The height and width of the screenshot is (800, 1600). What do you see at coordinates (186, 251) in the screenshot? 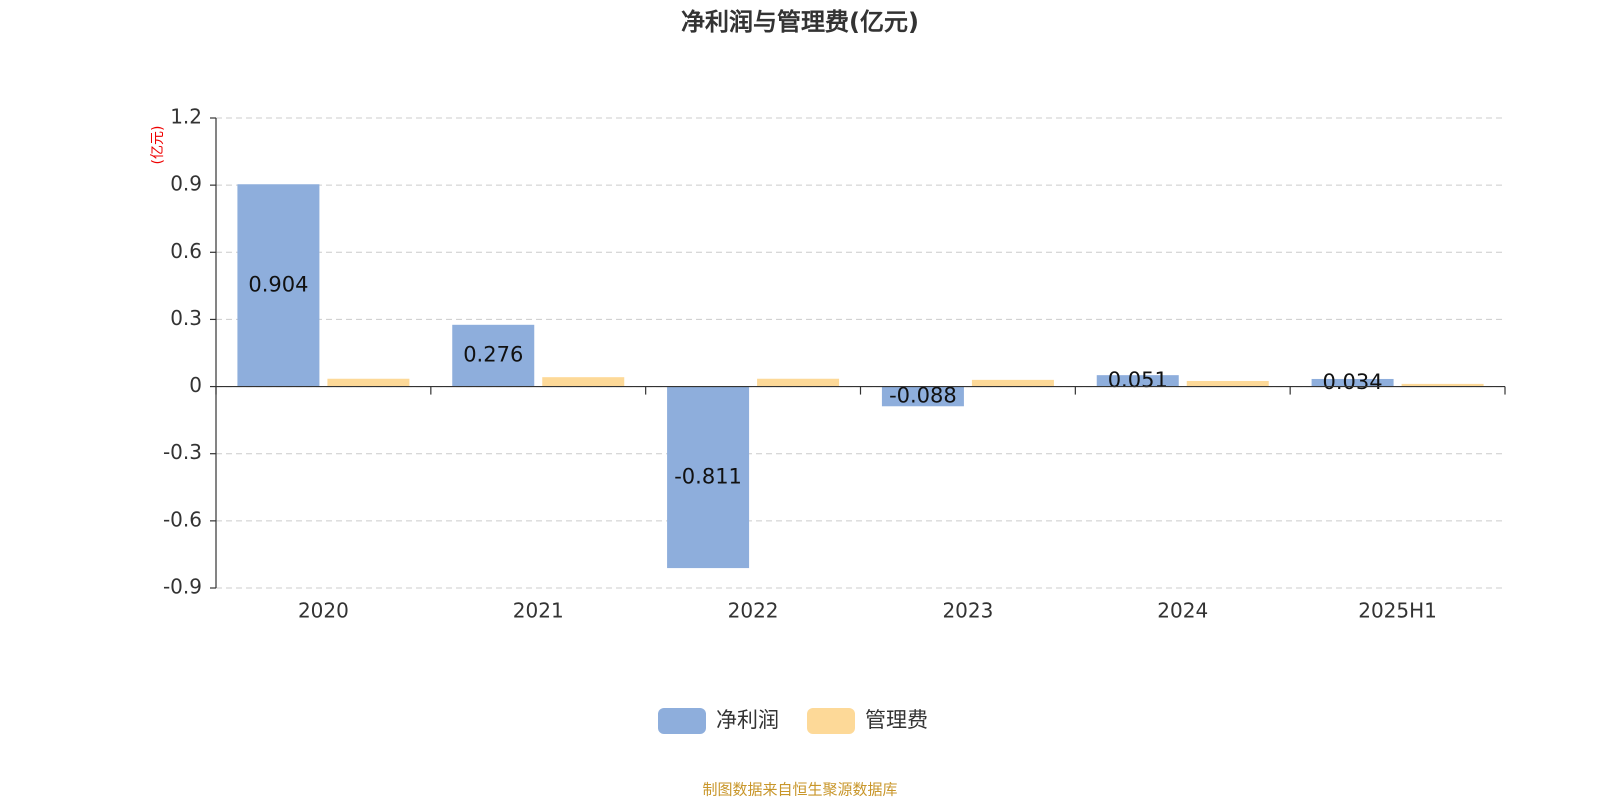
I see `y-tick-label: 0.6` at bounding box center [186, 251].